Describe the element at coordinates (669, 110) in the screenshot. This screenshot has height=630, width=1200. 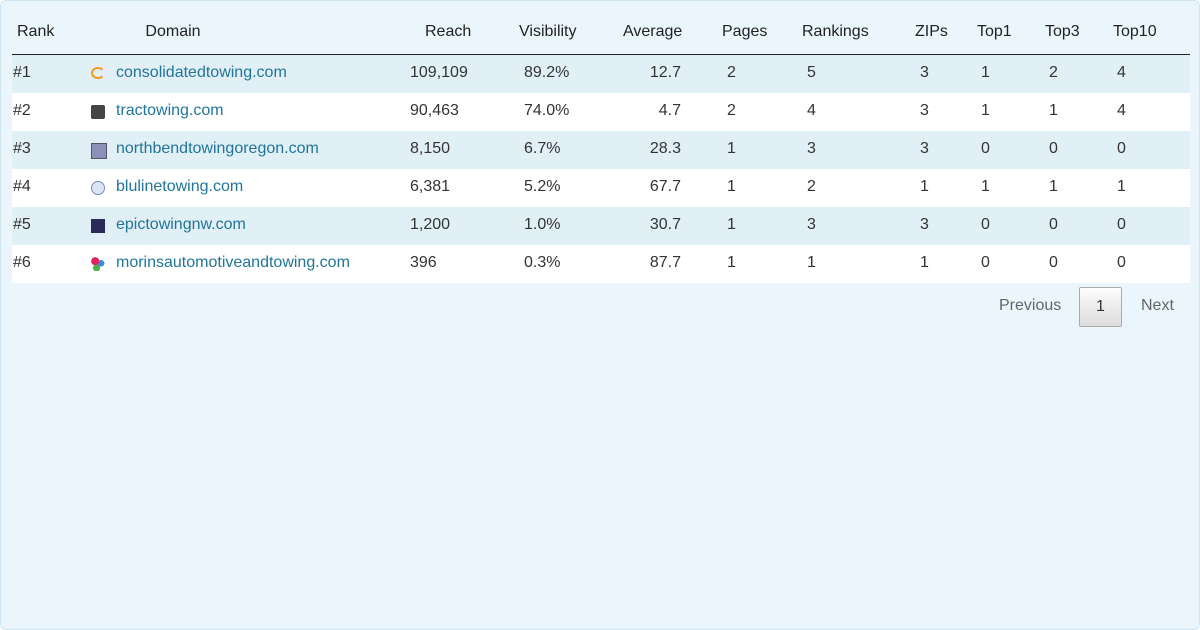
I see `cell-text: 4.7` at that location.